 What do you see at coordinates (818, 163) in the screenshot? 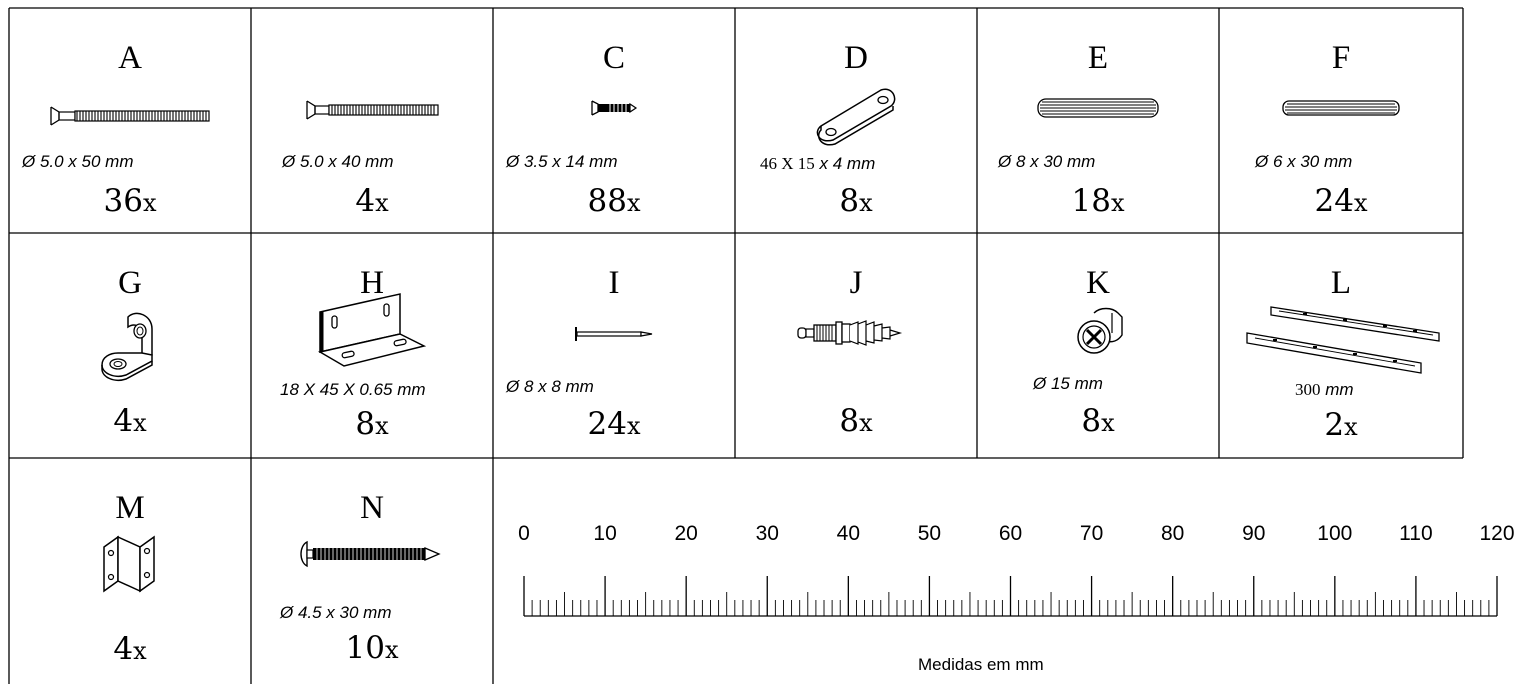
I see `part-dimension: 46 X 15 x 4 mm` at bounding box center [818, 163].